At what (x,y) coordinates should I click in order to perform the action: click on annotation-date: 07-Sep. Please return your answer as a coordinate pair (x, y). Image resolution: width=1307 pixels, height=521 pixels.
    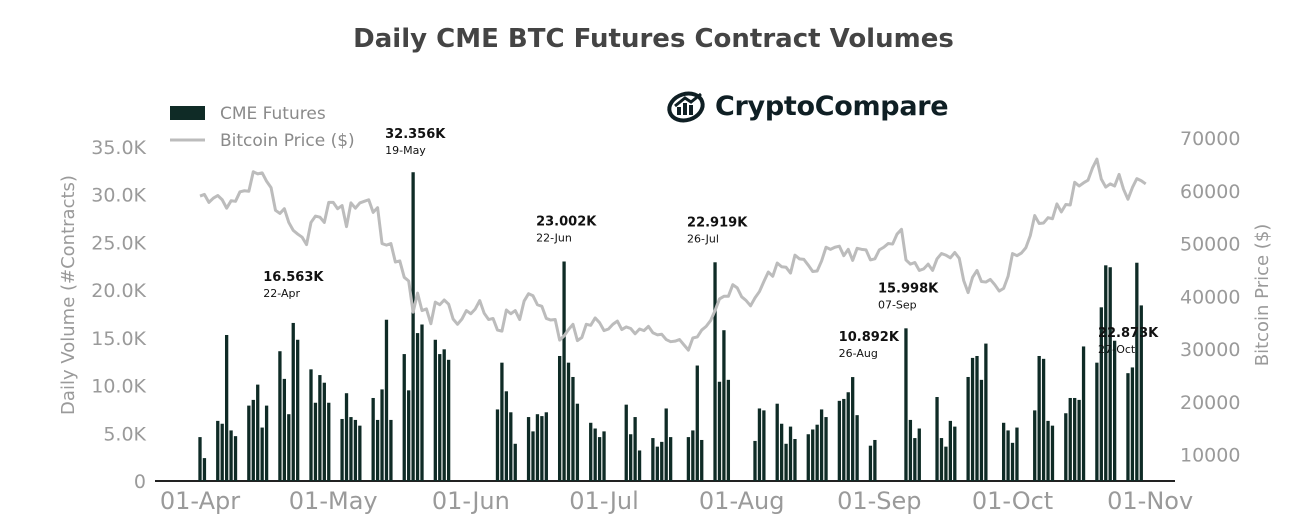
    Looking at the image, I should click on (897, 304).